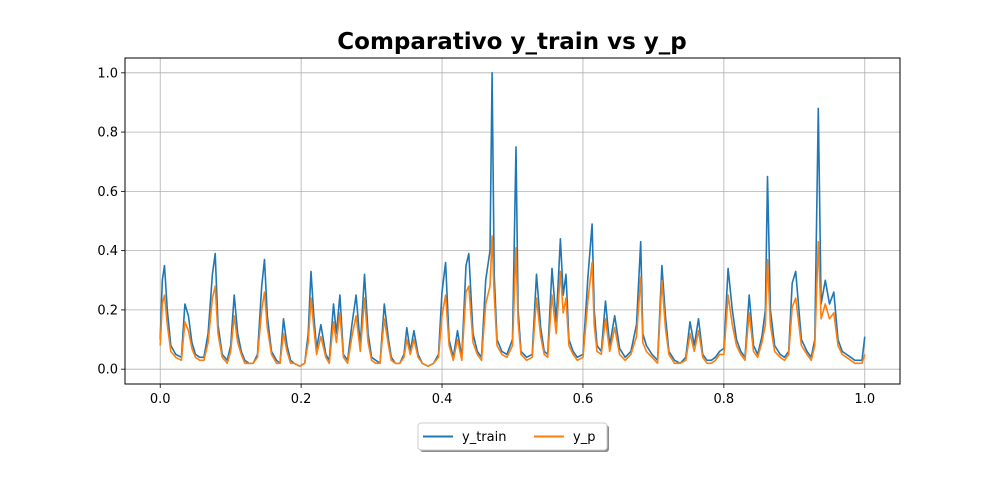 The width and height of the screenshot is (1000, 485). I want to click on x-tick-label: 0.0, so click(160, 399).